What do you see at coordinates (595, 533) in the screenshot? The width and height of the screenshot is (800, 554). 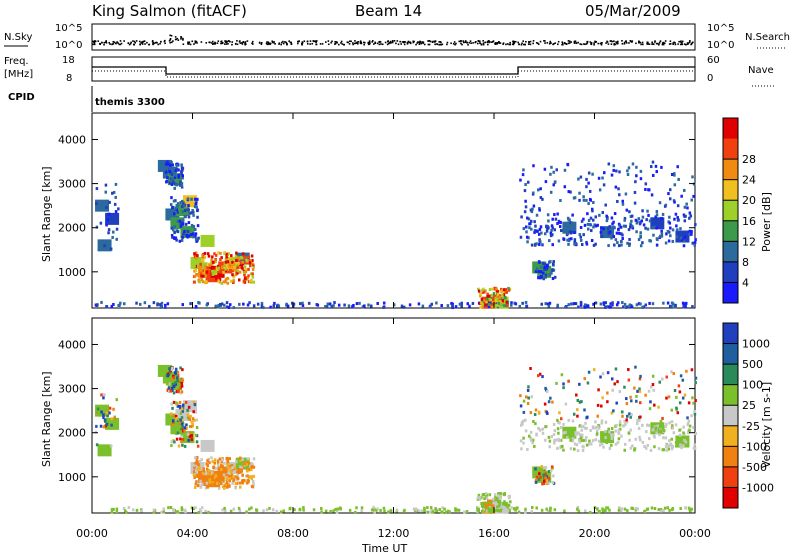 I see `x-tick-label: 20:00` at bounding box center [595, 533].